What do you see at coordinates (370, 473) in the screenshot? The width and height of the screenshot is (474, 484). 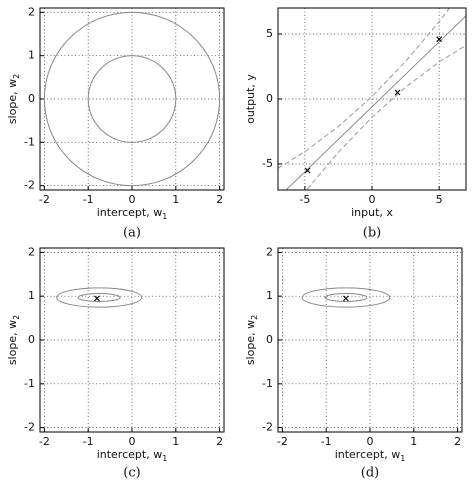 I see `caption: (d)` at bounding box center [370, 473].